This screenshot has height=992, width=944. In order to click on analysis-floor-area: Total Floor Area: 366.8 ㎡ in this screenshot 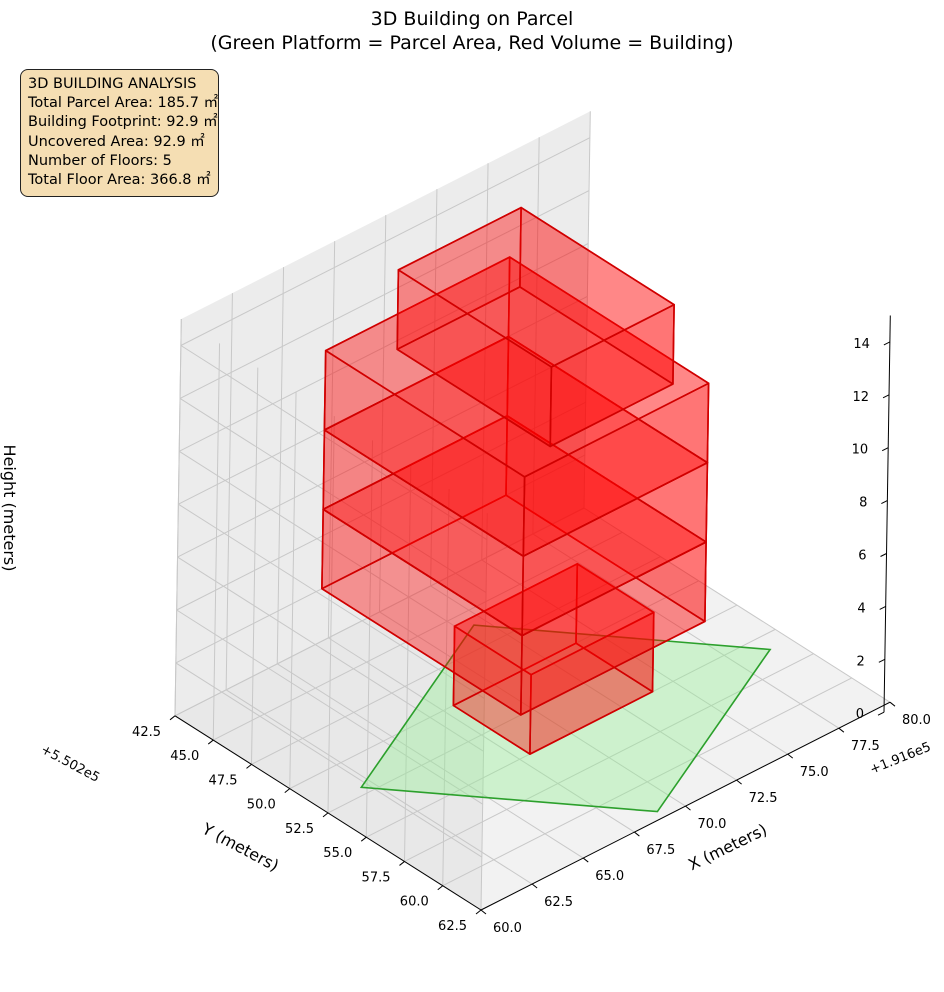, I will do `click(119, 180)`.